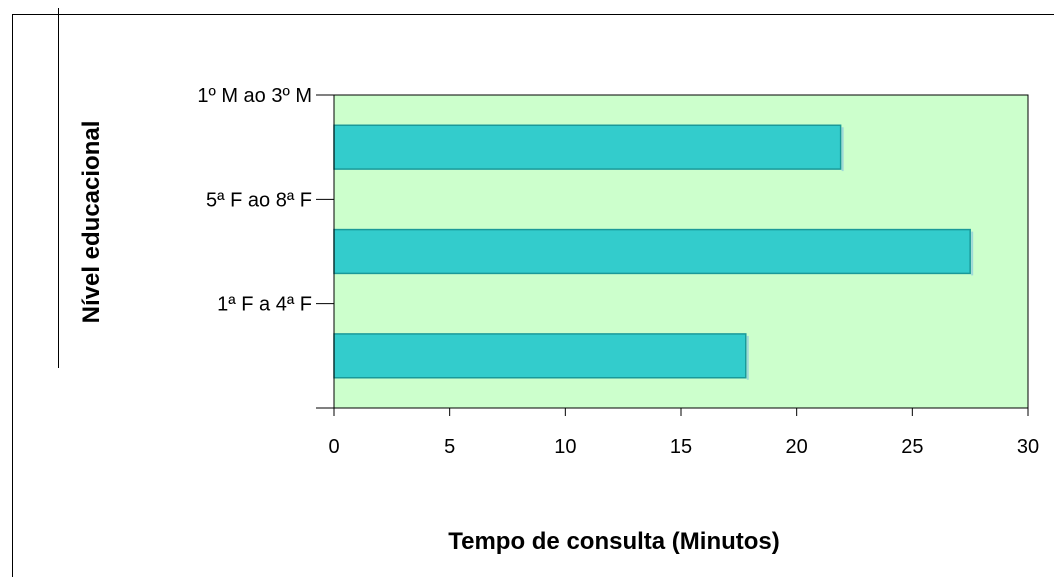 This screenshot has width=1054, height=577. What do you see at coordinates (912, 447) in the screenshot?
I see `x-tick-label-5: 25` at bounding box center [912, 447].